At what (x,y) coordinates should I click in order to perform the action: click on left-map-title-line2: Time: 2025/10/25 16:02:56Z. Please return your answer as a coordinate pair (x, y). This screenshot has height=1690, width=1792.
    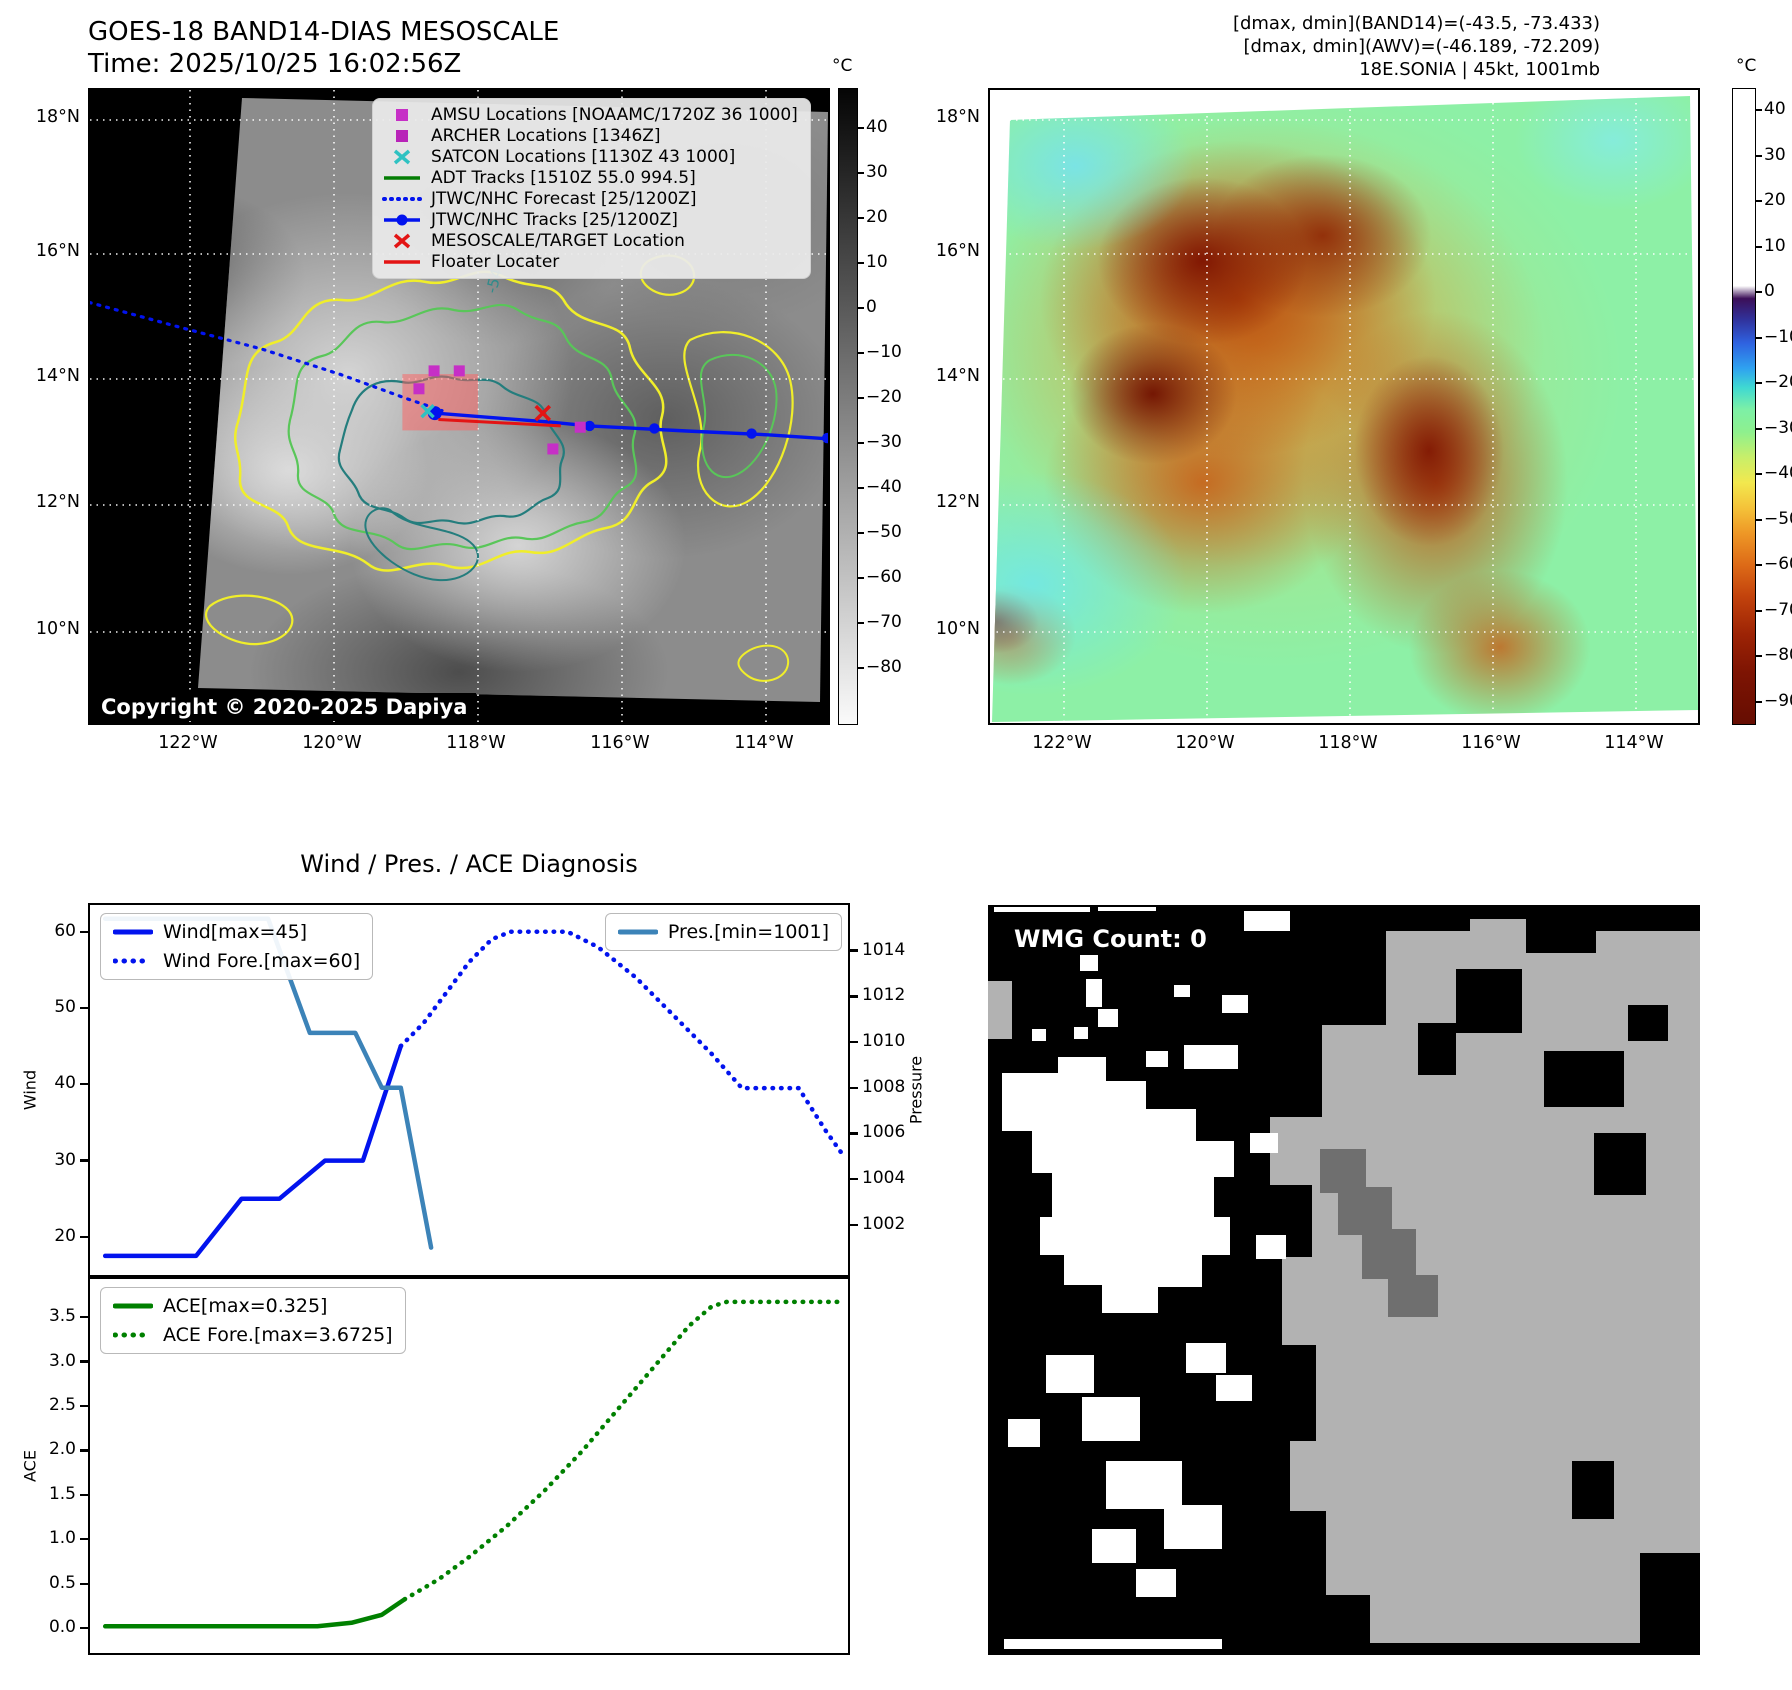
    Looking at the image, I should click on (275, 64).